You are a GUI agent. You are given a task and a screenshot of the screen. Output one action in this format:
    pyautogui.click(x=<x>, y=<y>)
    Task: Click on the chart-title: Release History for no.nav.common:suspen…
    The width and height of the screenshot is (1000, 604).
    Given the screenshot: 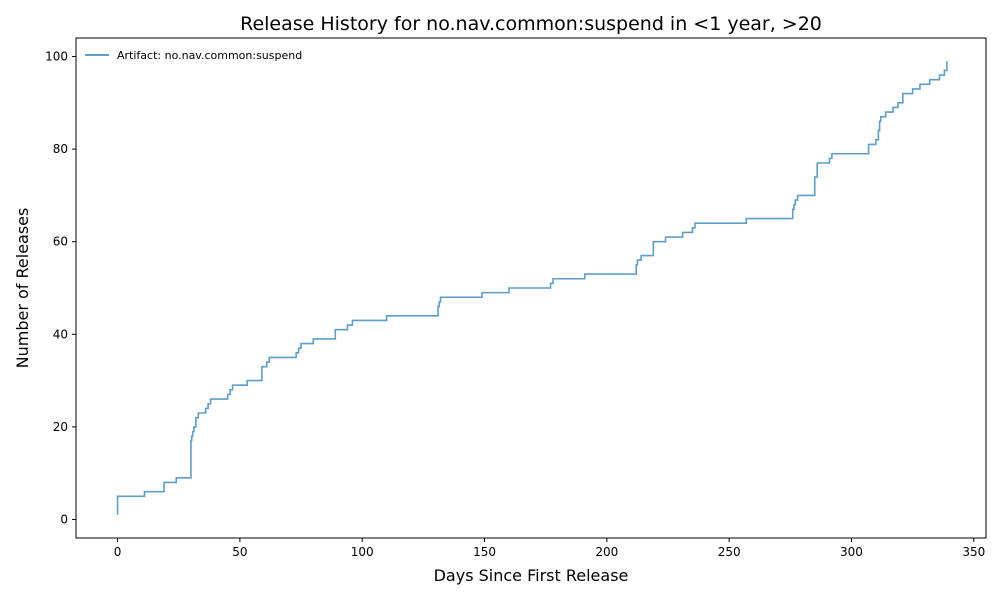 What is the action you would take?
    pyautogui.click(x=531, y=24)
    